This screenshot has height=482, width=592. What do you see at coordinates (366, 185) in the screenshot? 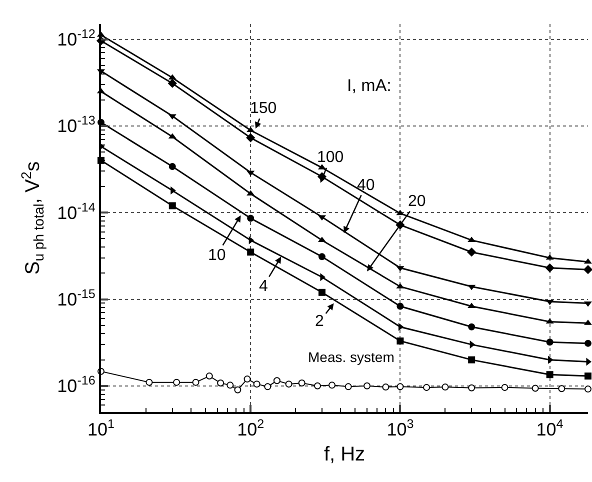
I see `annotation: 40` at bounding box center [366, 185].